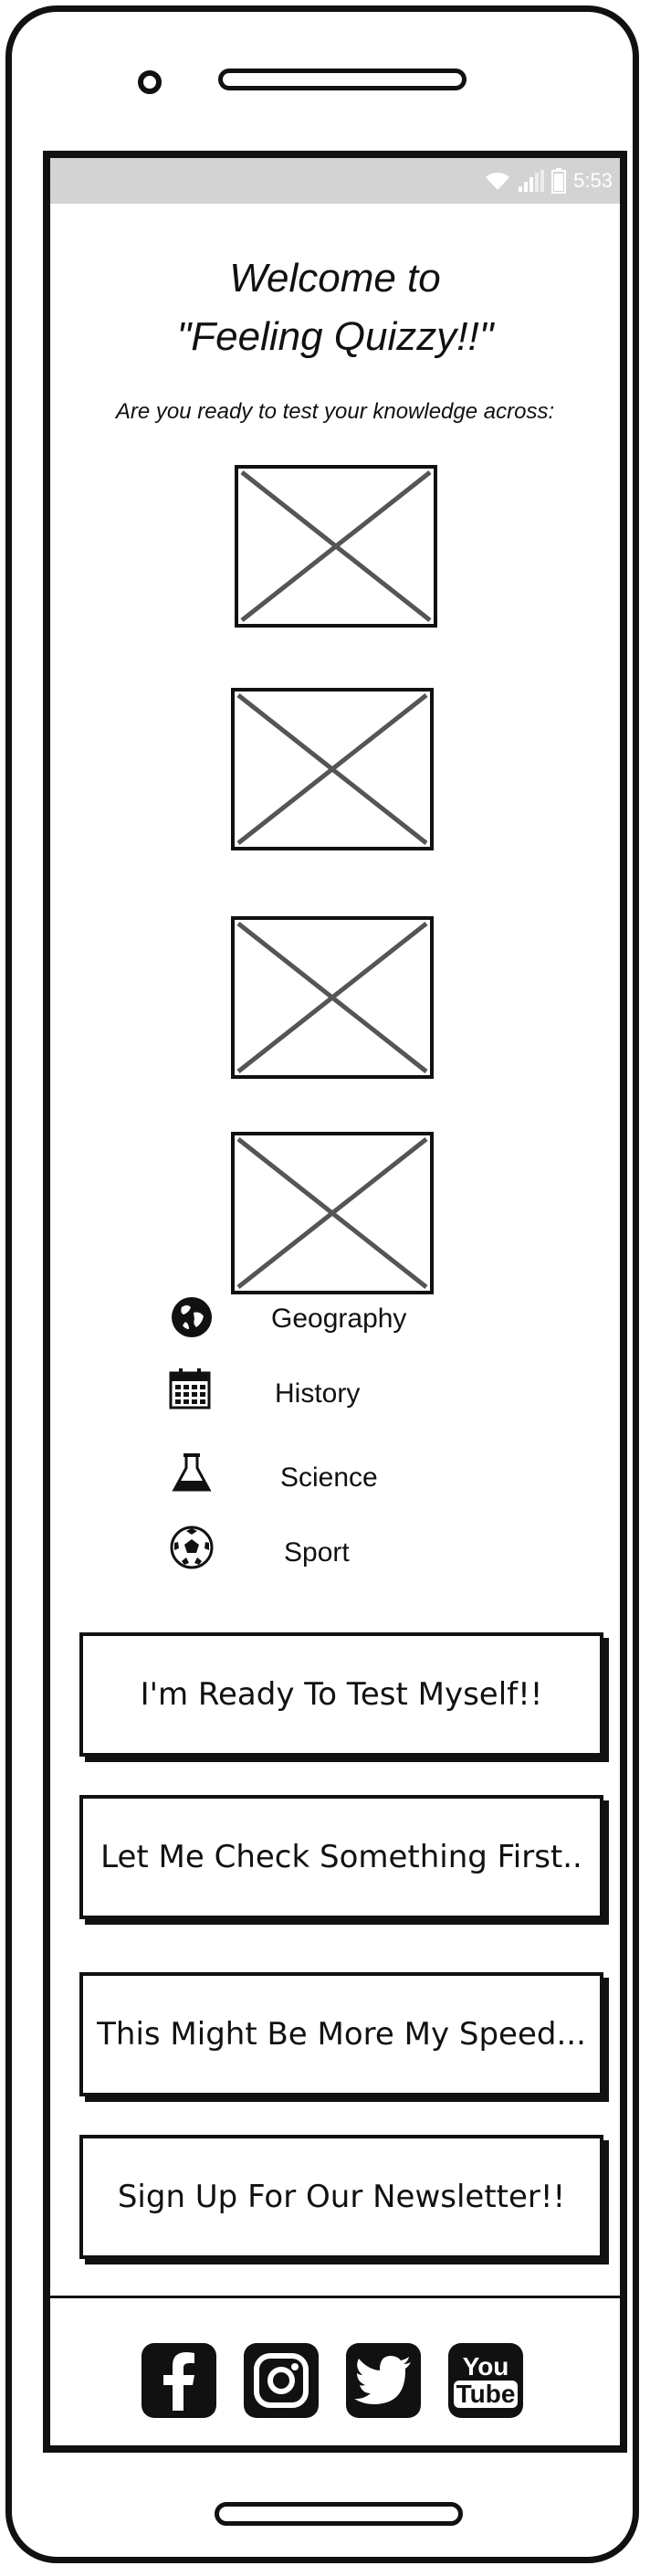 This screenshot has height=2576, width=650. I want to click on category-label-science: Science, so click(329, 1477).